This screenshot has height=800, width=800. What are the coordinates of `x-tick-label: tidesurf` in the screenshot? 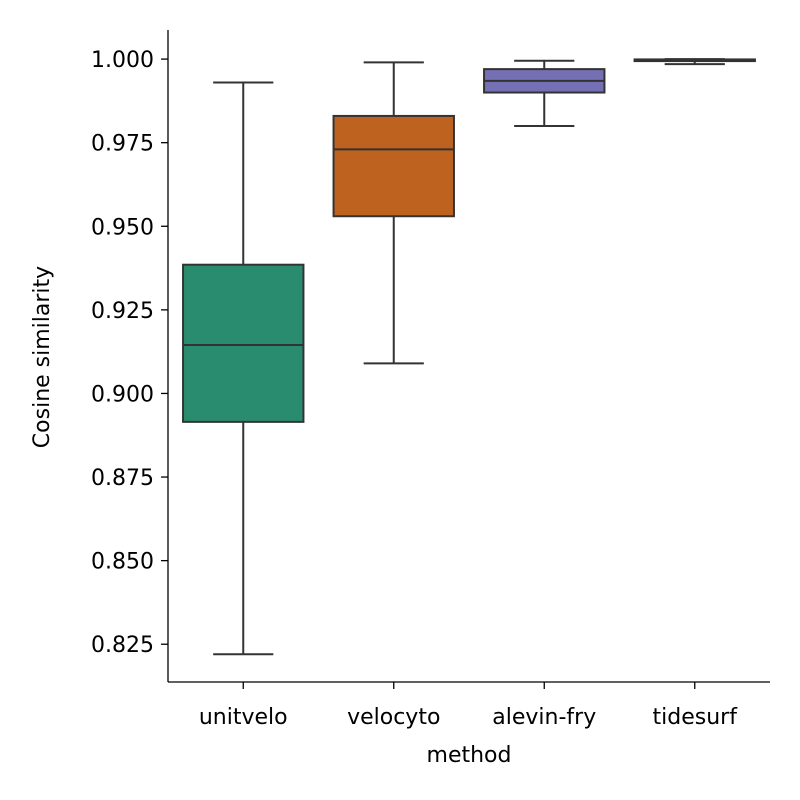 It's located at (696, 717).